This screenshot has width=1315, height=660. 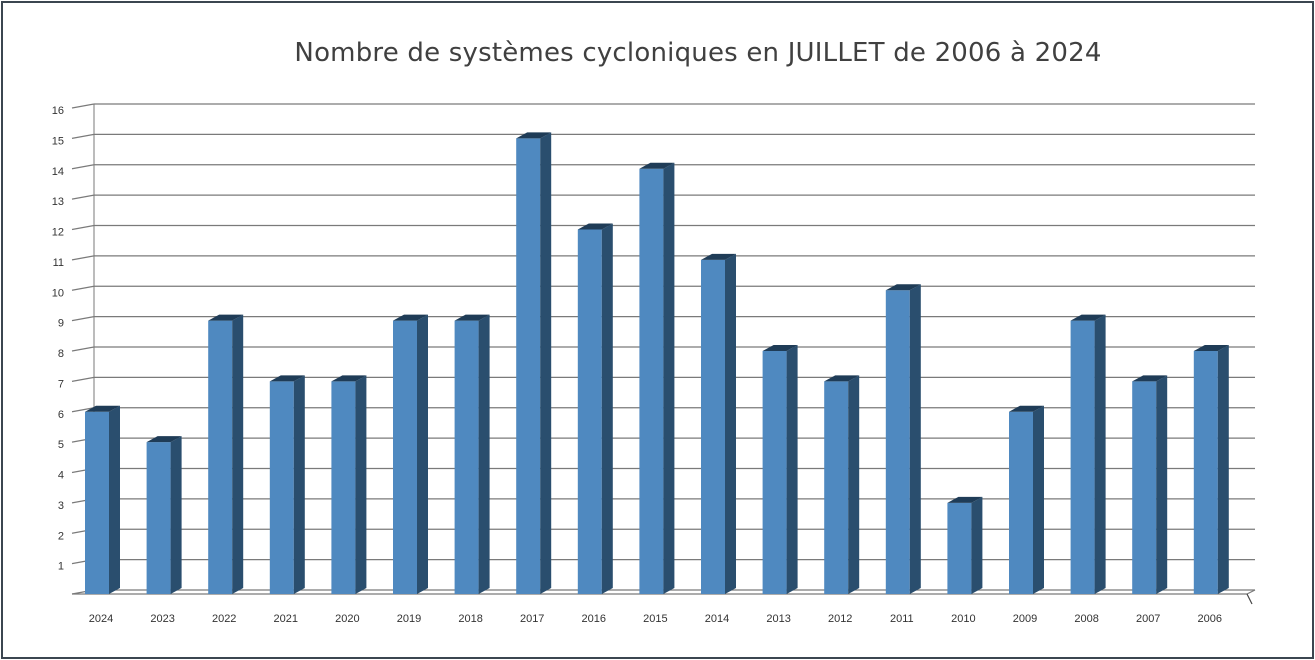 What do you see at coordinates (286, 619) in the screenshot?
I see `x-tick-label: 2021` at bounding box center [286, 619].